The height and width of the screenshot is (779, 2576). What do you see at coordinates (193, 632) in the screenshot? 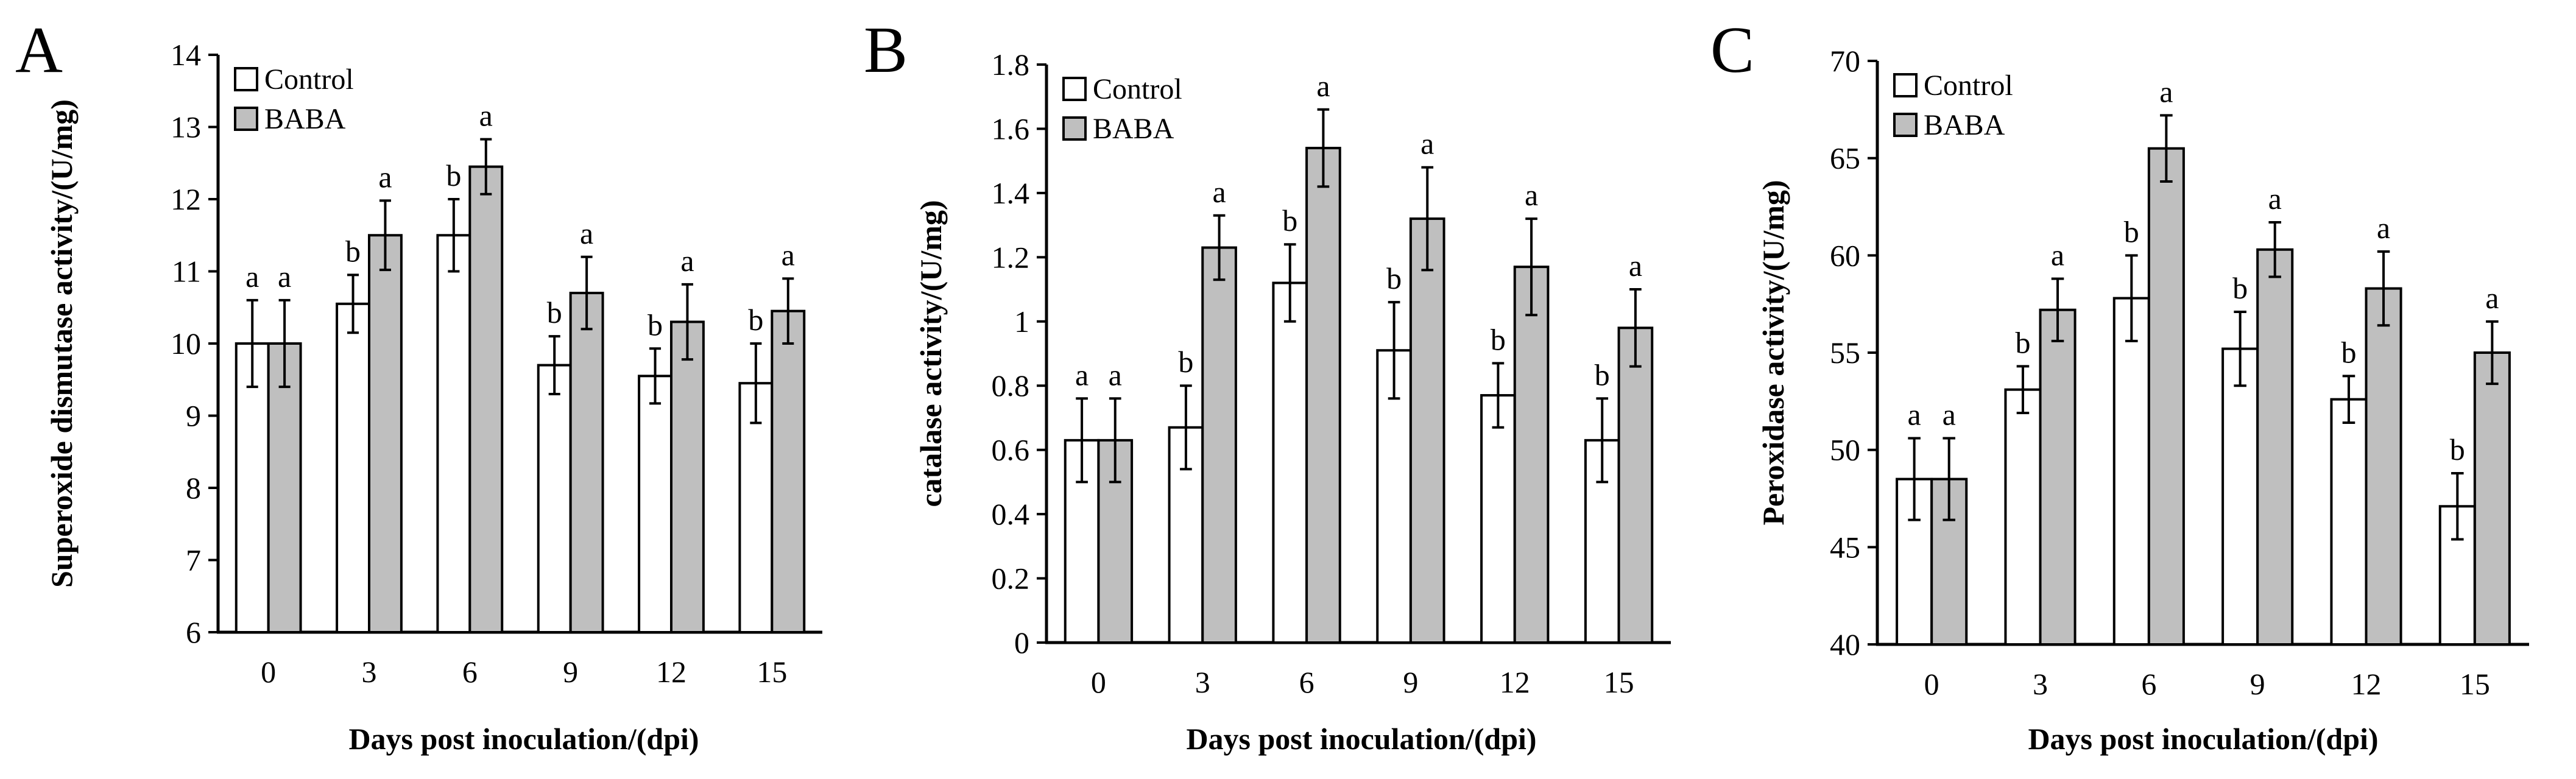
I see `y-tick-label: 6` at bounding box center [193, 632].